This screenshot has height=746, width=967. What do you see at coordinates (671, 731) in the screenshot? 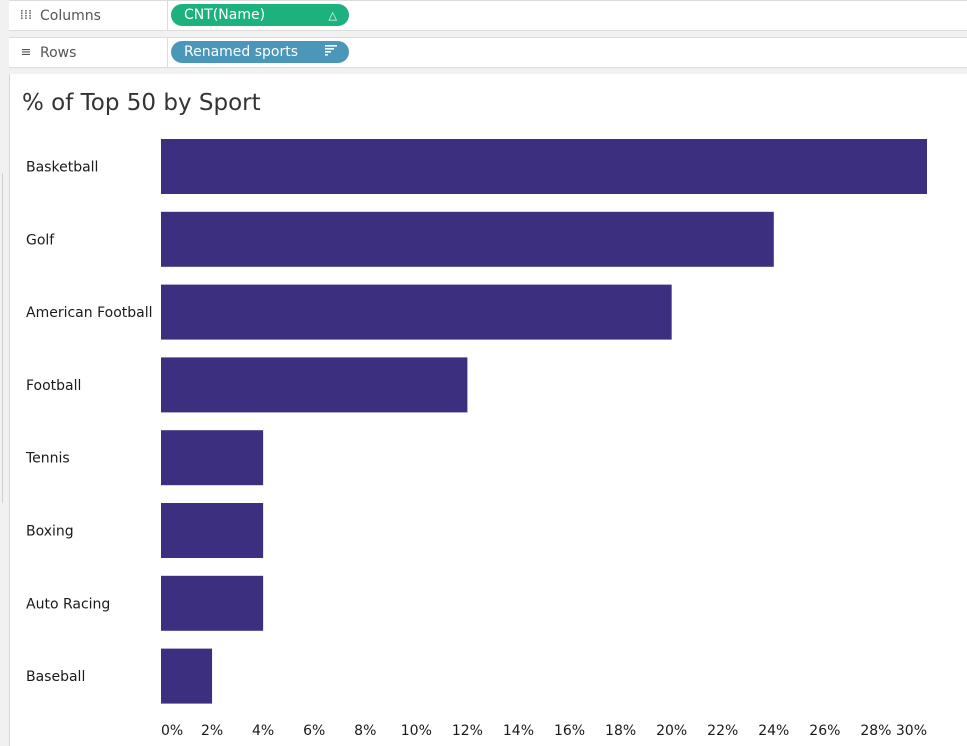
I see `x-tick-label: 20%` at bounding box center [671, 731].